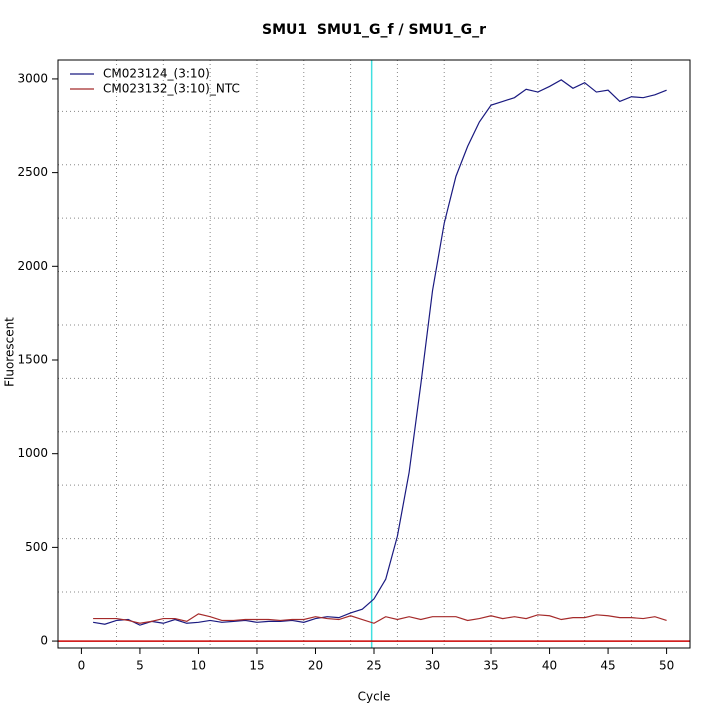 This screenshot has height=720, width=720. What do you see at coordinates (549, 666) in the screenshot?
I see `x-tick-label: 40` at bounding box center [549, 666].